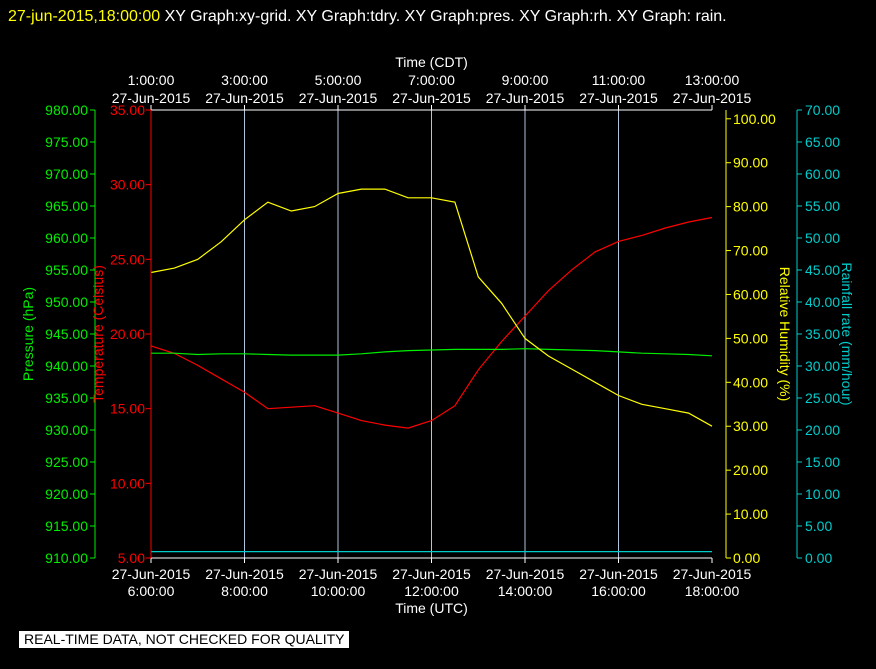  What do you see at coordinates (746, 558) in the screenshot?
I see `humidity-axis-tick-label: 0.00` at bounding box center [746, 558].